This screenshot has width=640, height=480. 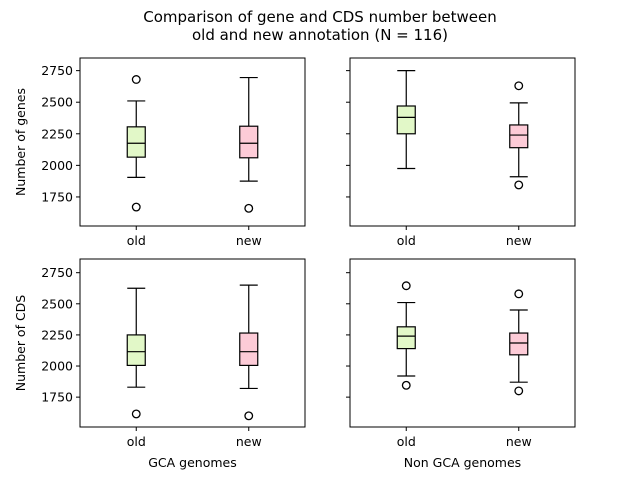 I want to click on panel-top-right: old new, so click(x=461, y=152).